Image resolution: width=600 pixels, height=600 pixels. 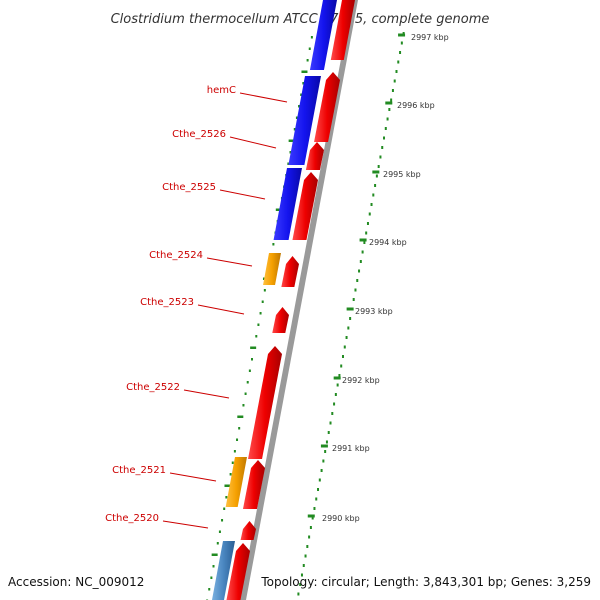 I want to click on scale-label: 2993 kbp, so click(x=374, y=311).